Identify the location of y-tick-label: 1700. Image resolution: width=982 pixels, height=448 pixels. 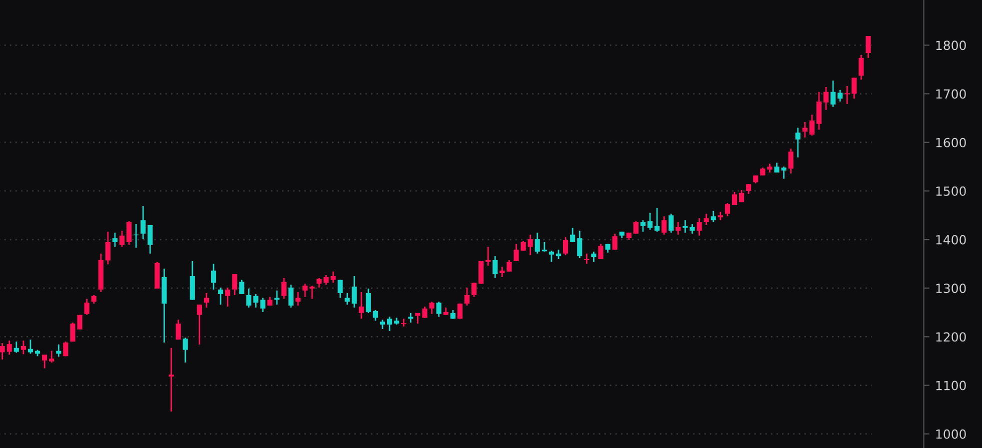
(951, 94).